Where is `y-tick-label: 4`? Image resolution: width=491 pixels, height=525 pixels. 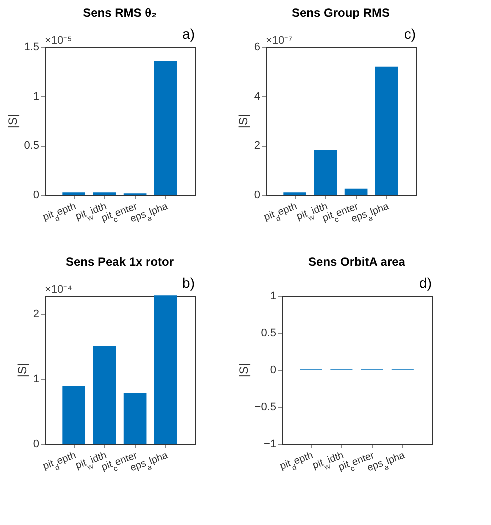
y-tick-label: 4 is located at coordinates (257, 96).